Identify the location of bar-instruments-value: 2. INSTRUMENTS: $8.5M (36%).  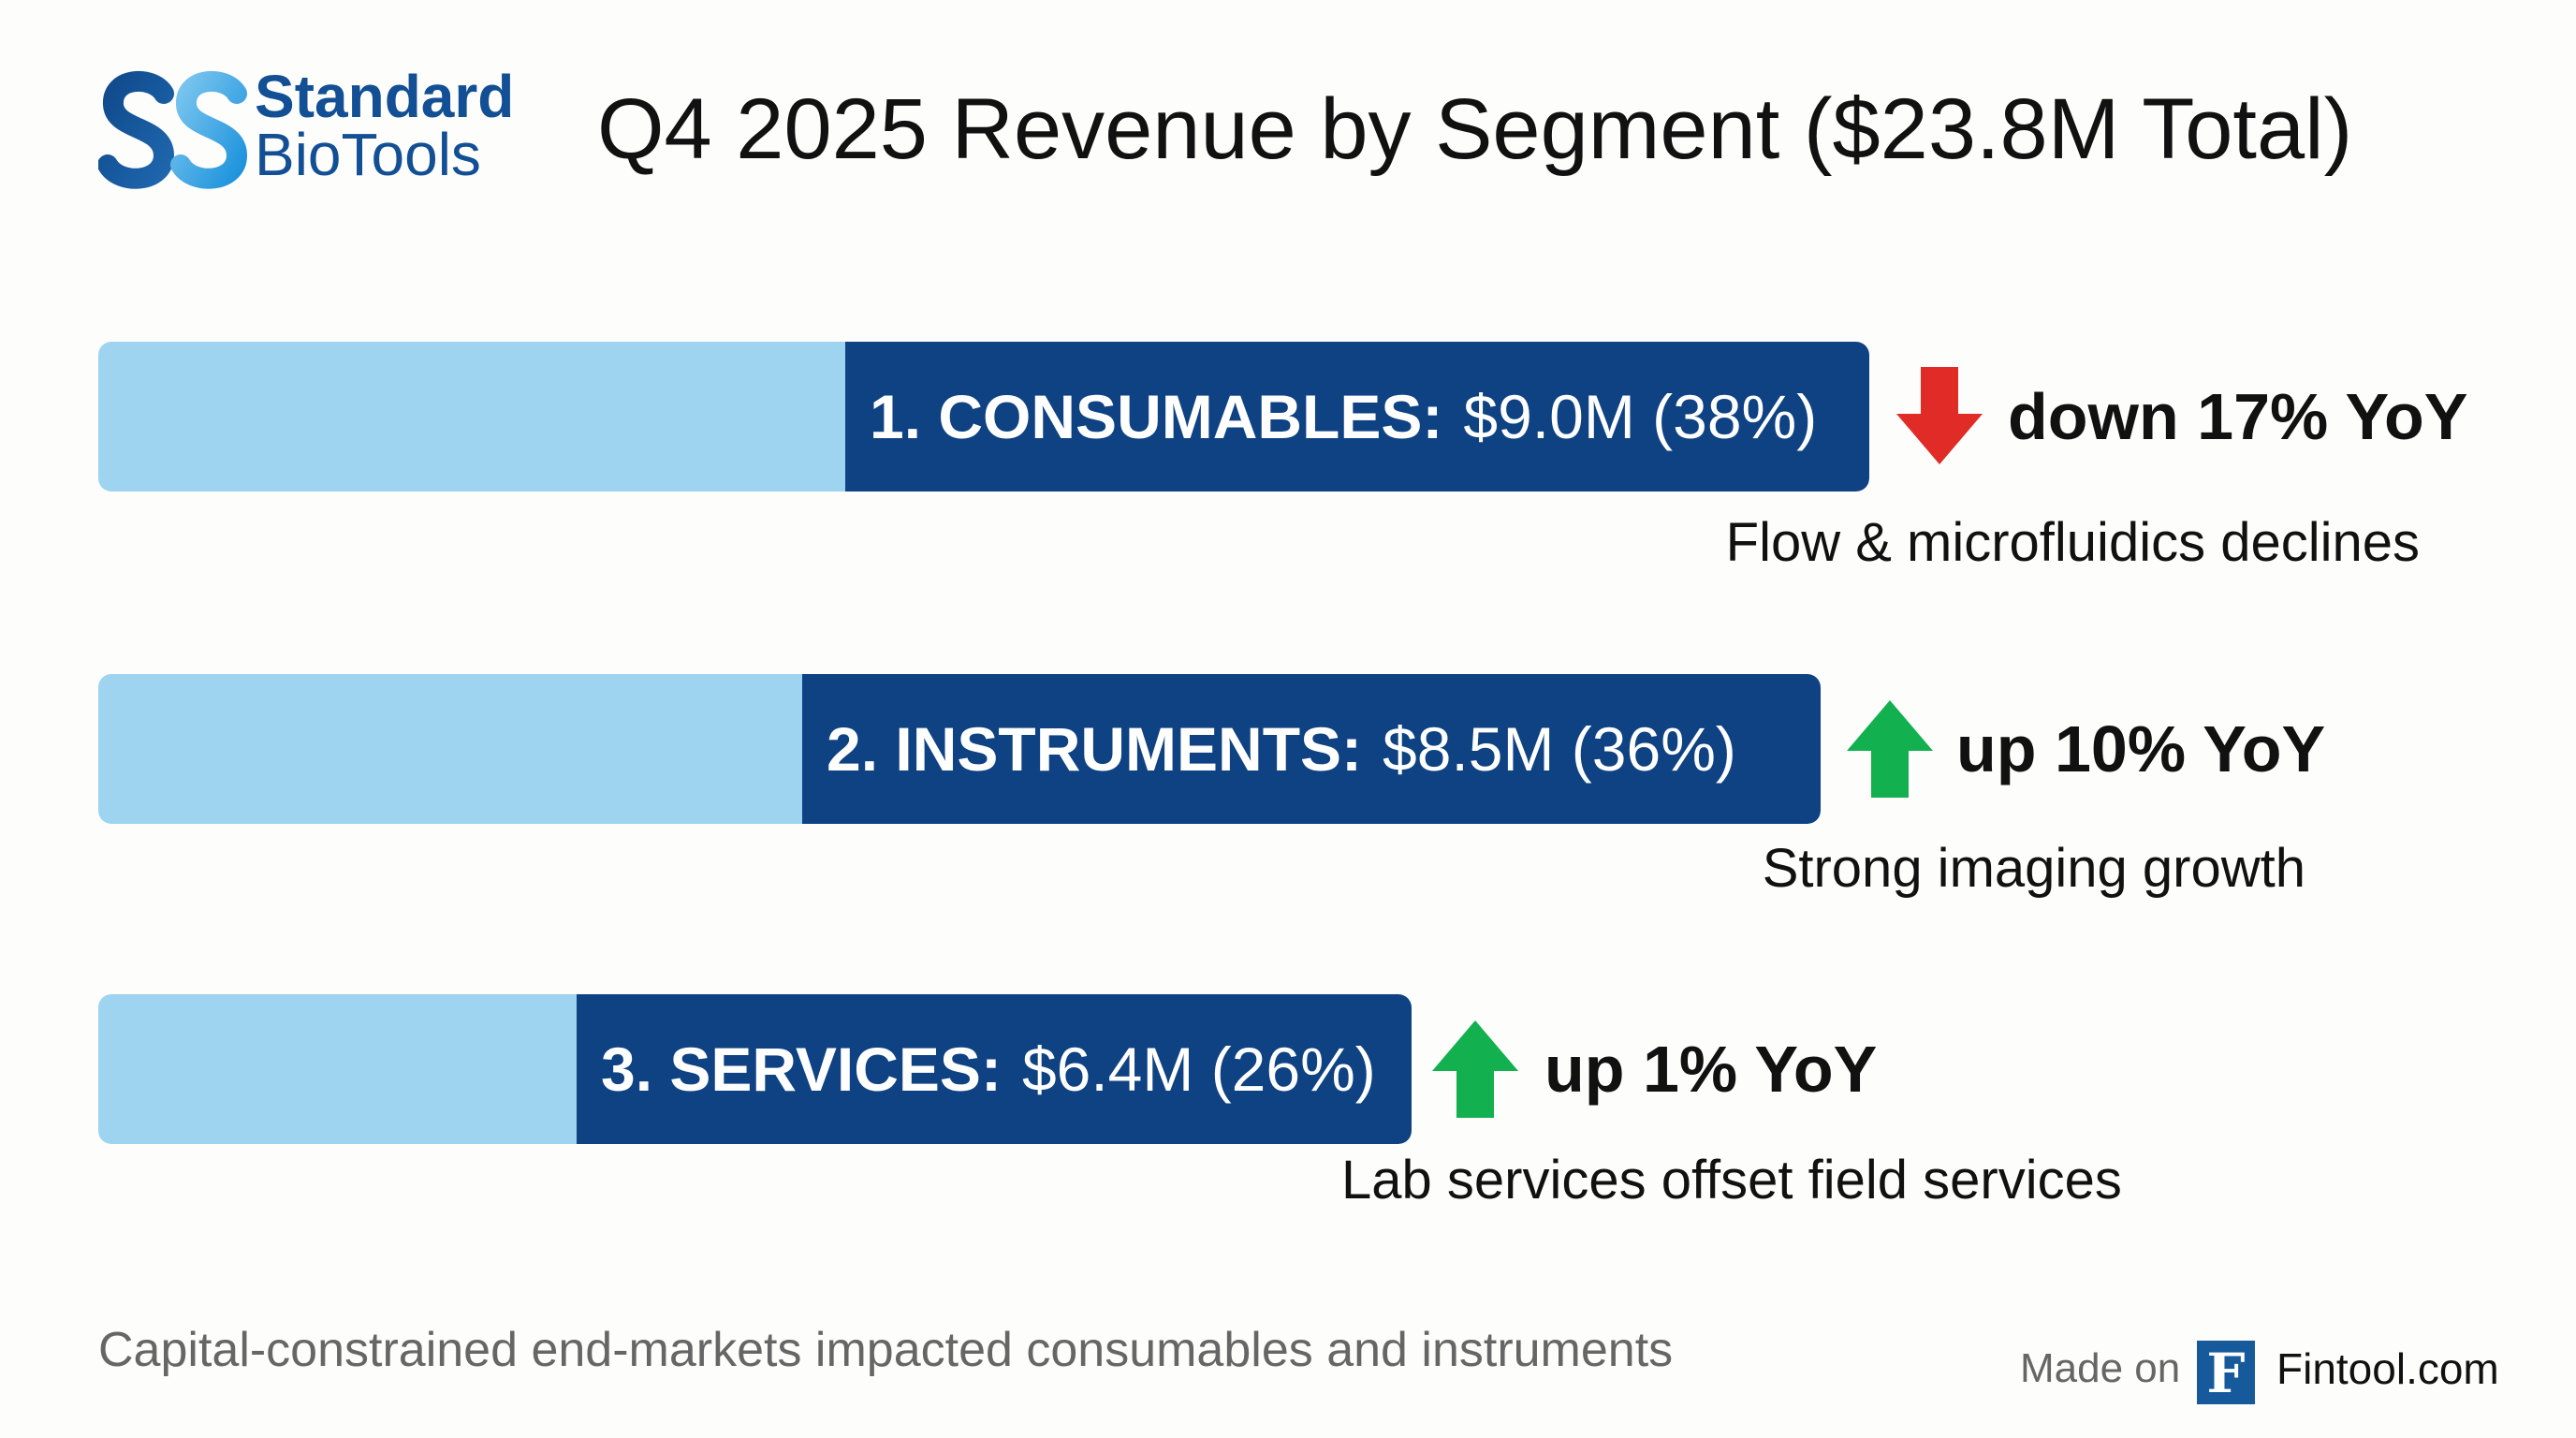
(1311, 749).